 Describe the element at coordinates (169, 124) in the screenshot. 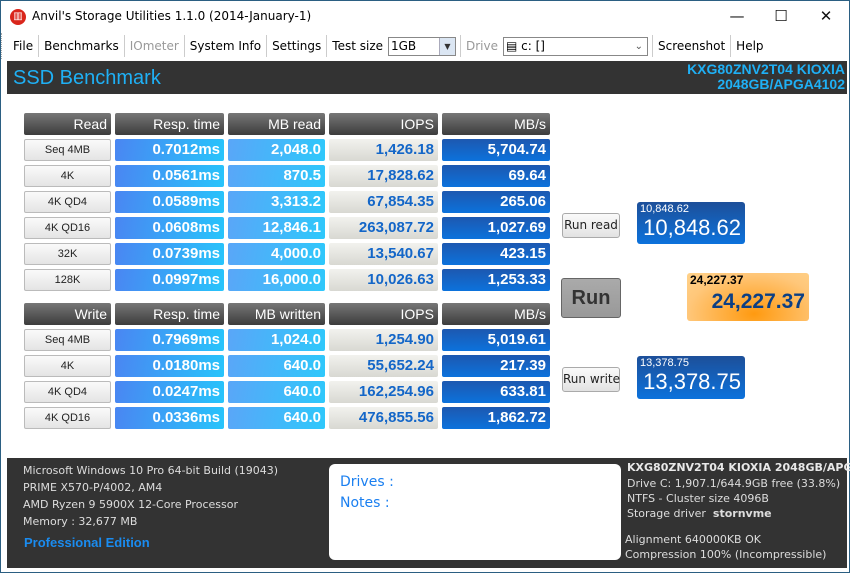

I see `read-header-resp-time: Resp. time` at that location.